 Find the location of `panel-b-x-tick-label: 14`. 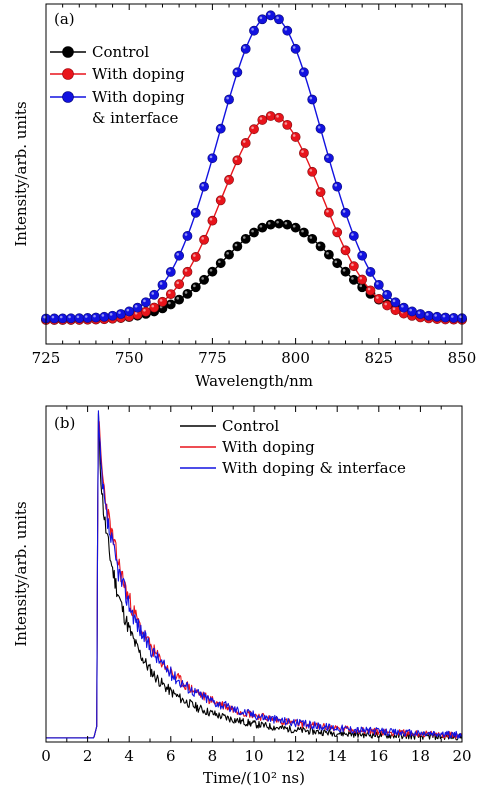

panel-b-x-tick-label: 14 is located at coordinates (337, 756).